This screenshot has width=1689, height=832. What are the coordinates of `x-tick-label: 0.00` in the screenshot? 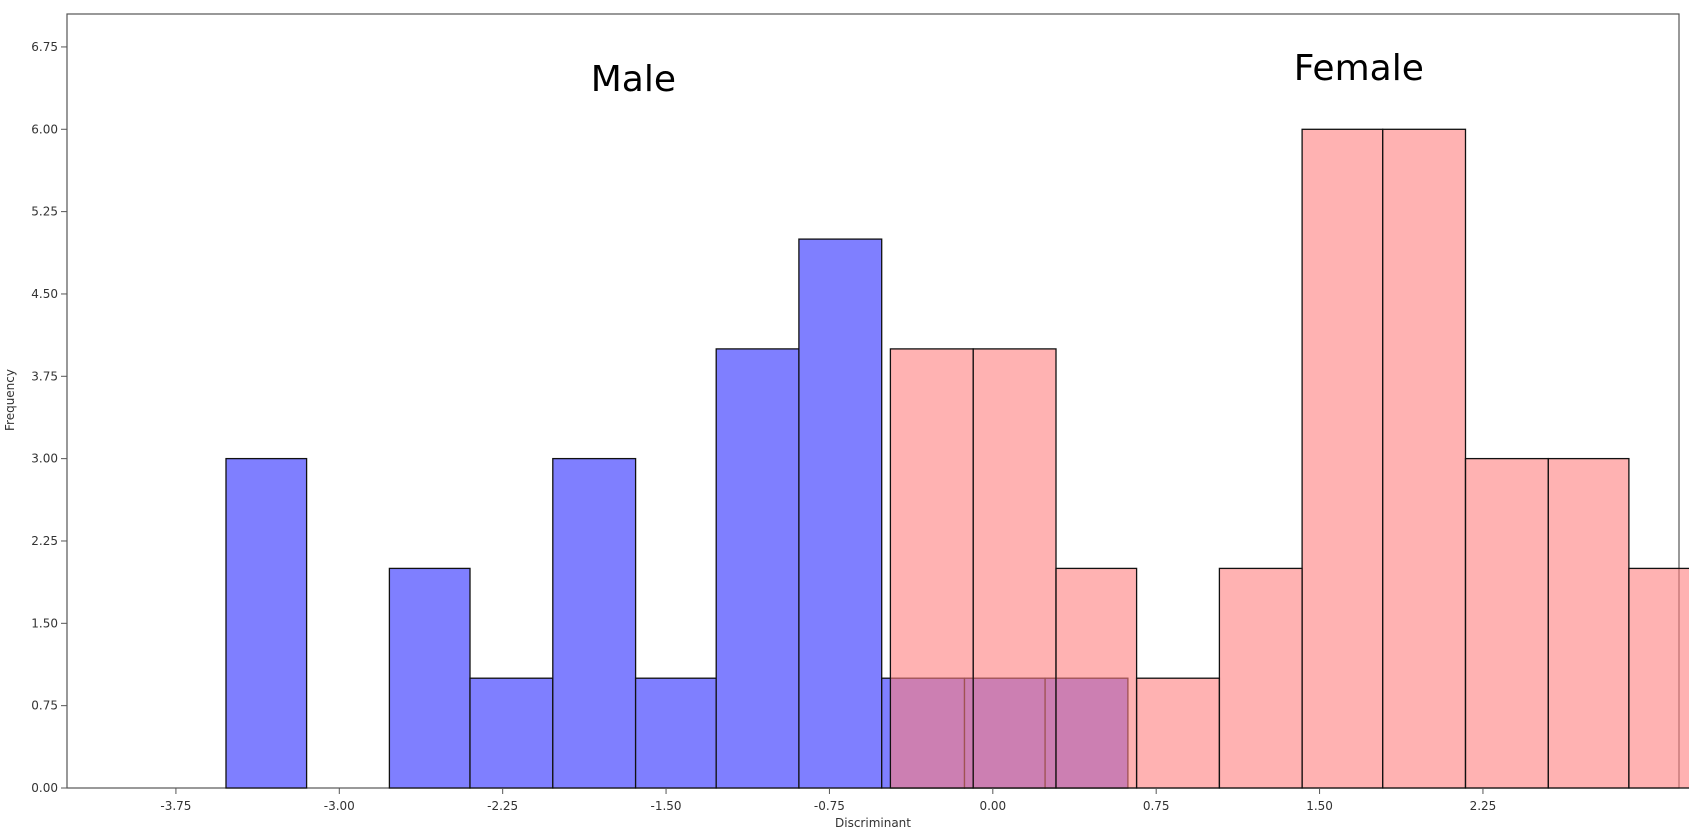 It's located at (992, 806).